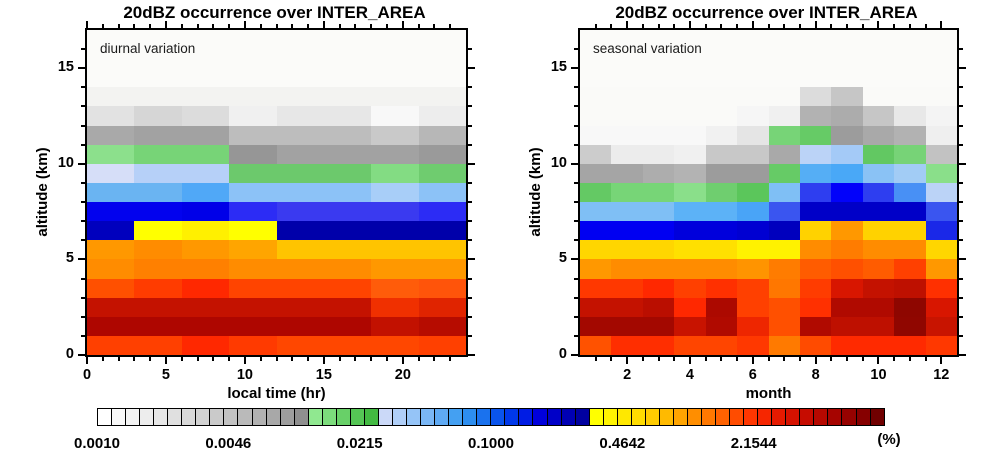 This screenshot has width=983, height=472. I want to click on x-tick-label: 2, so click(627, 375).